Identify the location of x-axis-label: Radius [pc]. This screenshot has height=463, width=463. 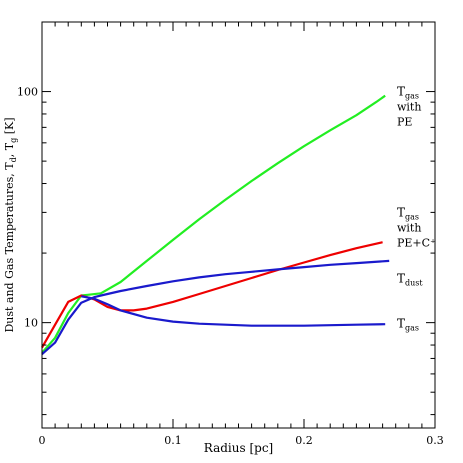
(238, 448).